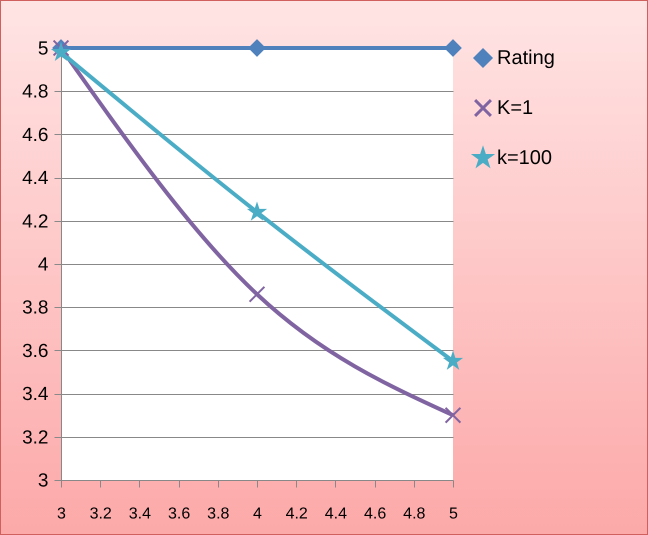 The width and height of the screenshot is (648, 535). Describe the element at coordinates (35, 179) in the screenshot. I see `y-tick-label: 4.4` at that location.